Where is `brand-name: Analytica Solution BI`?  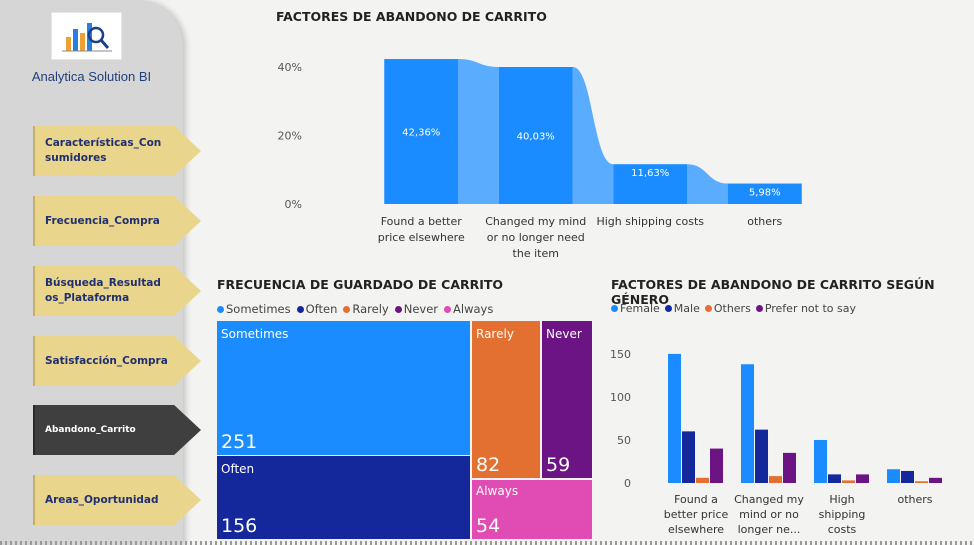
brand-name: Analytica Solution BI is located at coordinates (91, 76).